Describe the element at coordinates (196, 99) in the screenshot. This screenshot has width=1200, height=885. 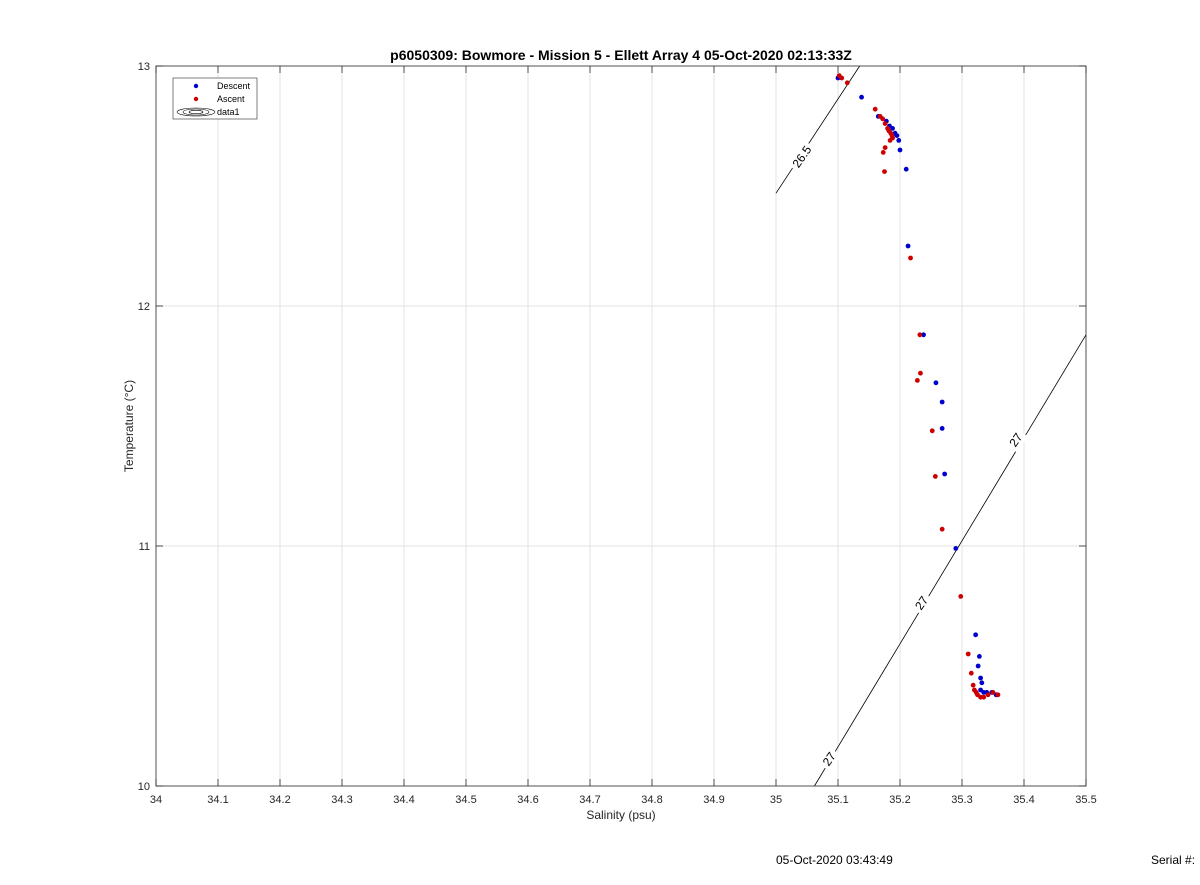
I see `legend-ascent-marker` at that location.